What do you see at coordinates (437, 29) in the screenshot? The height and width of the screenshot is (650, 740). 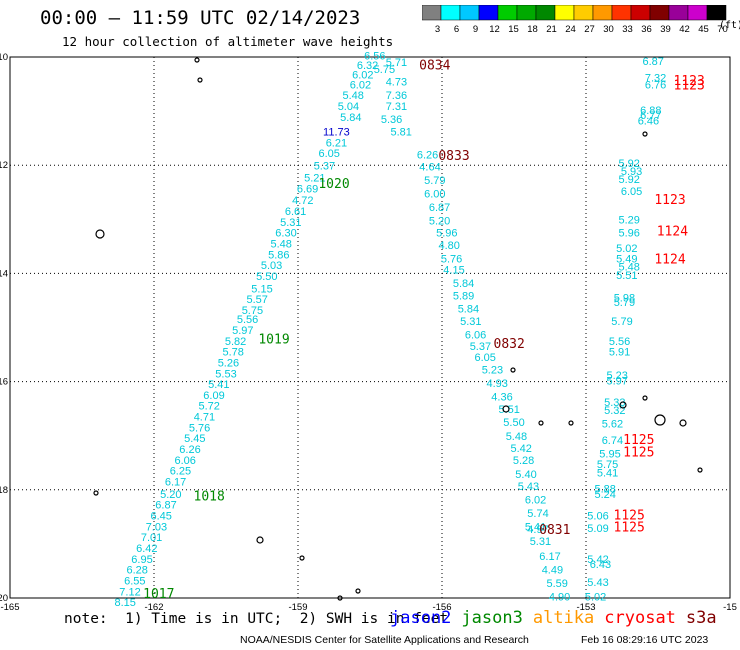 I see `colorbar-tick-label: 3` at bounding box center [437, 29].